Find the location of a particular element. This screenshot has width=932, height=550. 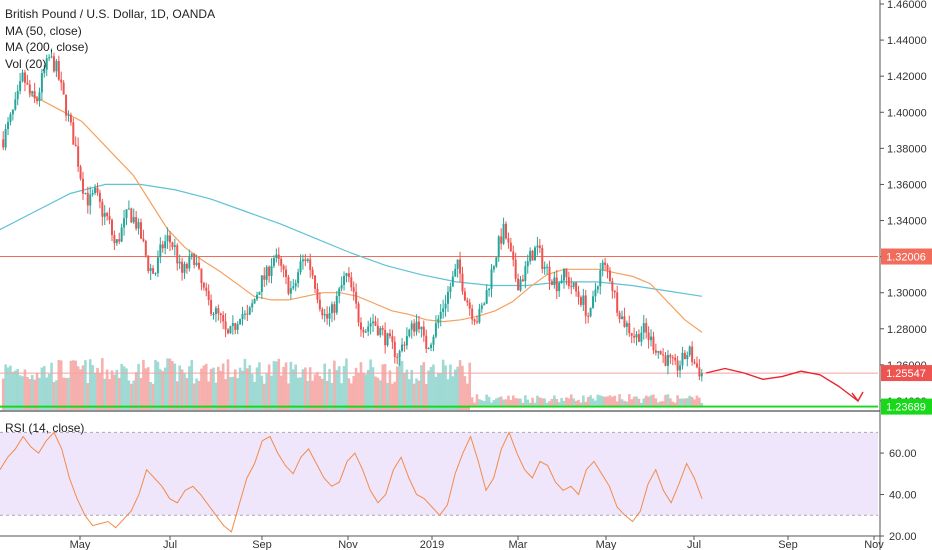

volume-legend: Vol (20) is located at coordinates (26, 63).